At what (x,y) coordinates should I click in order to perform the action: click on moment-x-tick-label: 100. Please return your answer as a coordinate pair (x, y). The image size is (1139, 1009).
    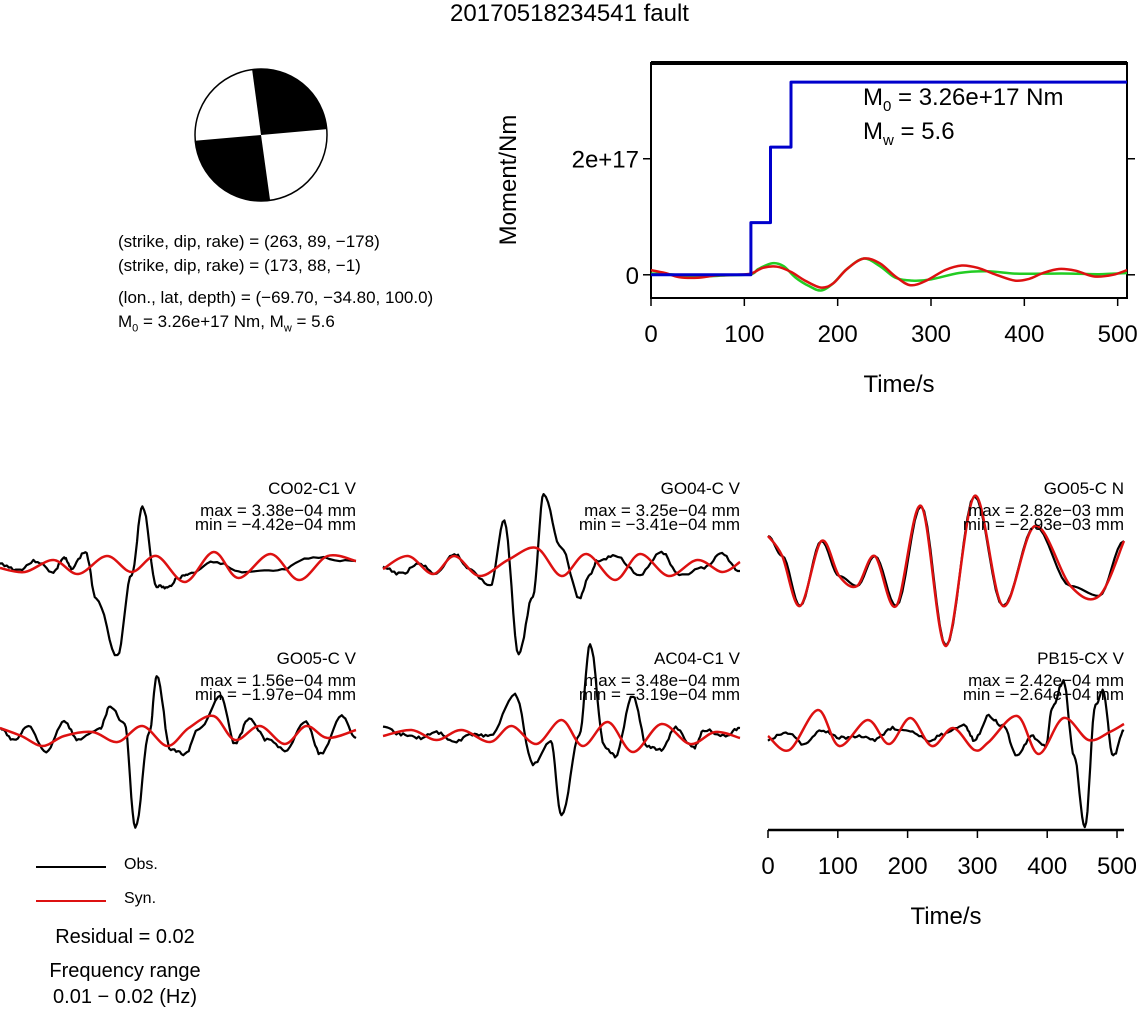
    Looking at the image, I should click on (744, 334).